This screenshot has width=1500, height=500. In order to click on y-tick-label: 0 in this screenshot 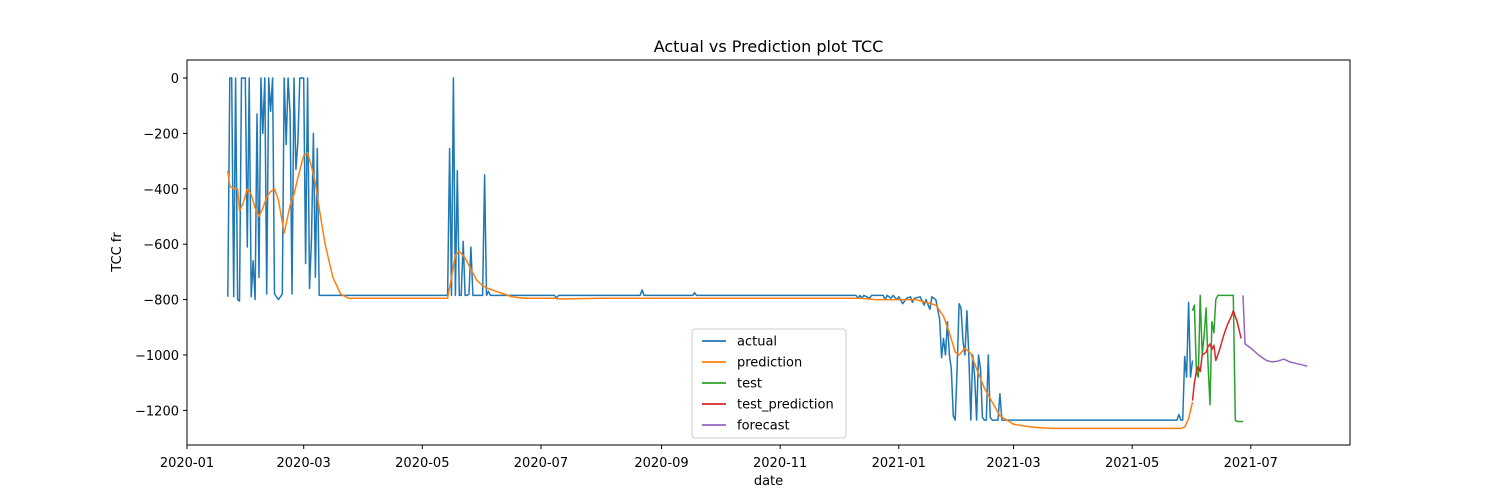, I will do `click(175, 79)`.